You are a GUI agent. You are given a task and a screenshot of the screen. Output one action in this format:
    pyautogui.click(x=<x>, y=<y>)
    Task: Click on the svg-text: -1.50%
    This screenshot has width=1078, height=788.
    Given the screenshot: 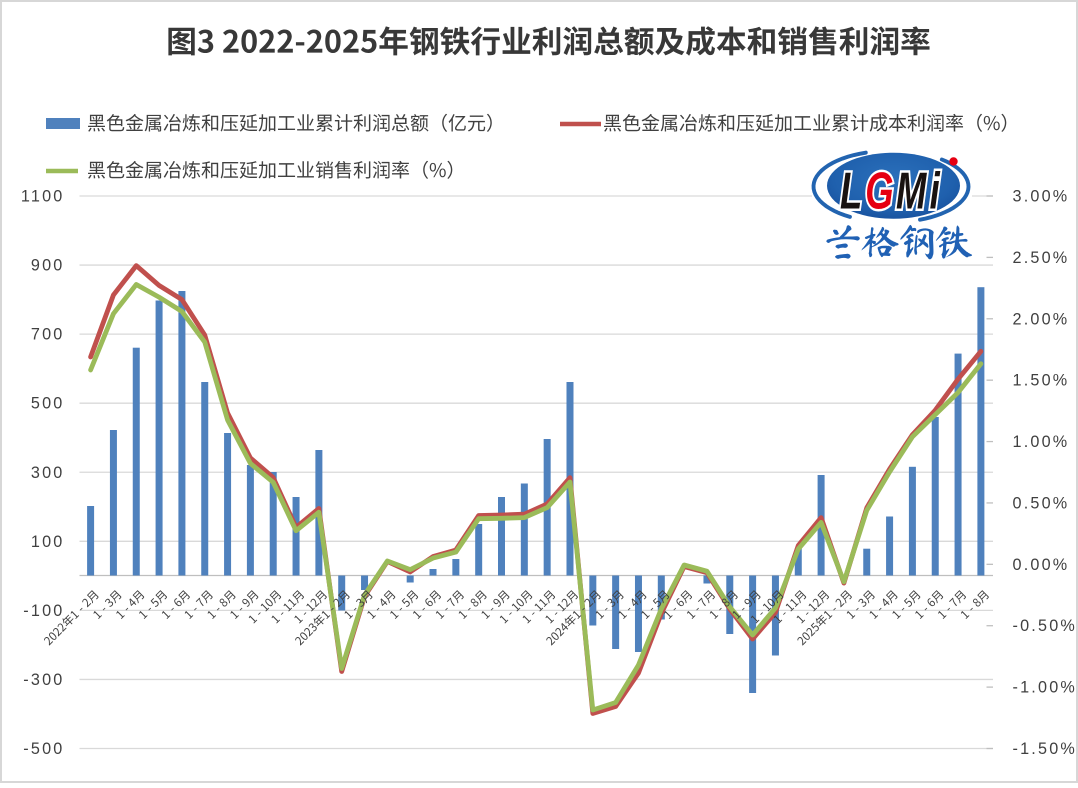 What is the action you would take?
    pyautogui.click(x=1045, y=749)
    